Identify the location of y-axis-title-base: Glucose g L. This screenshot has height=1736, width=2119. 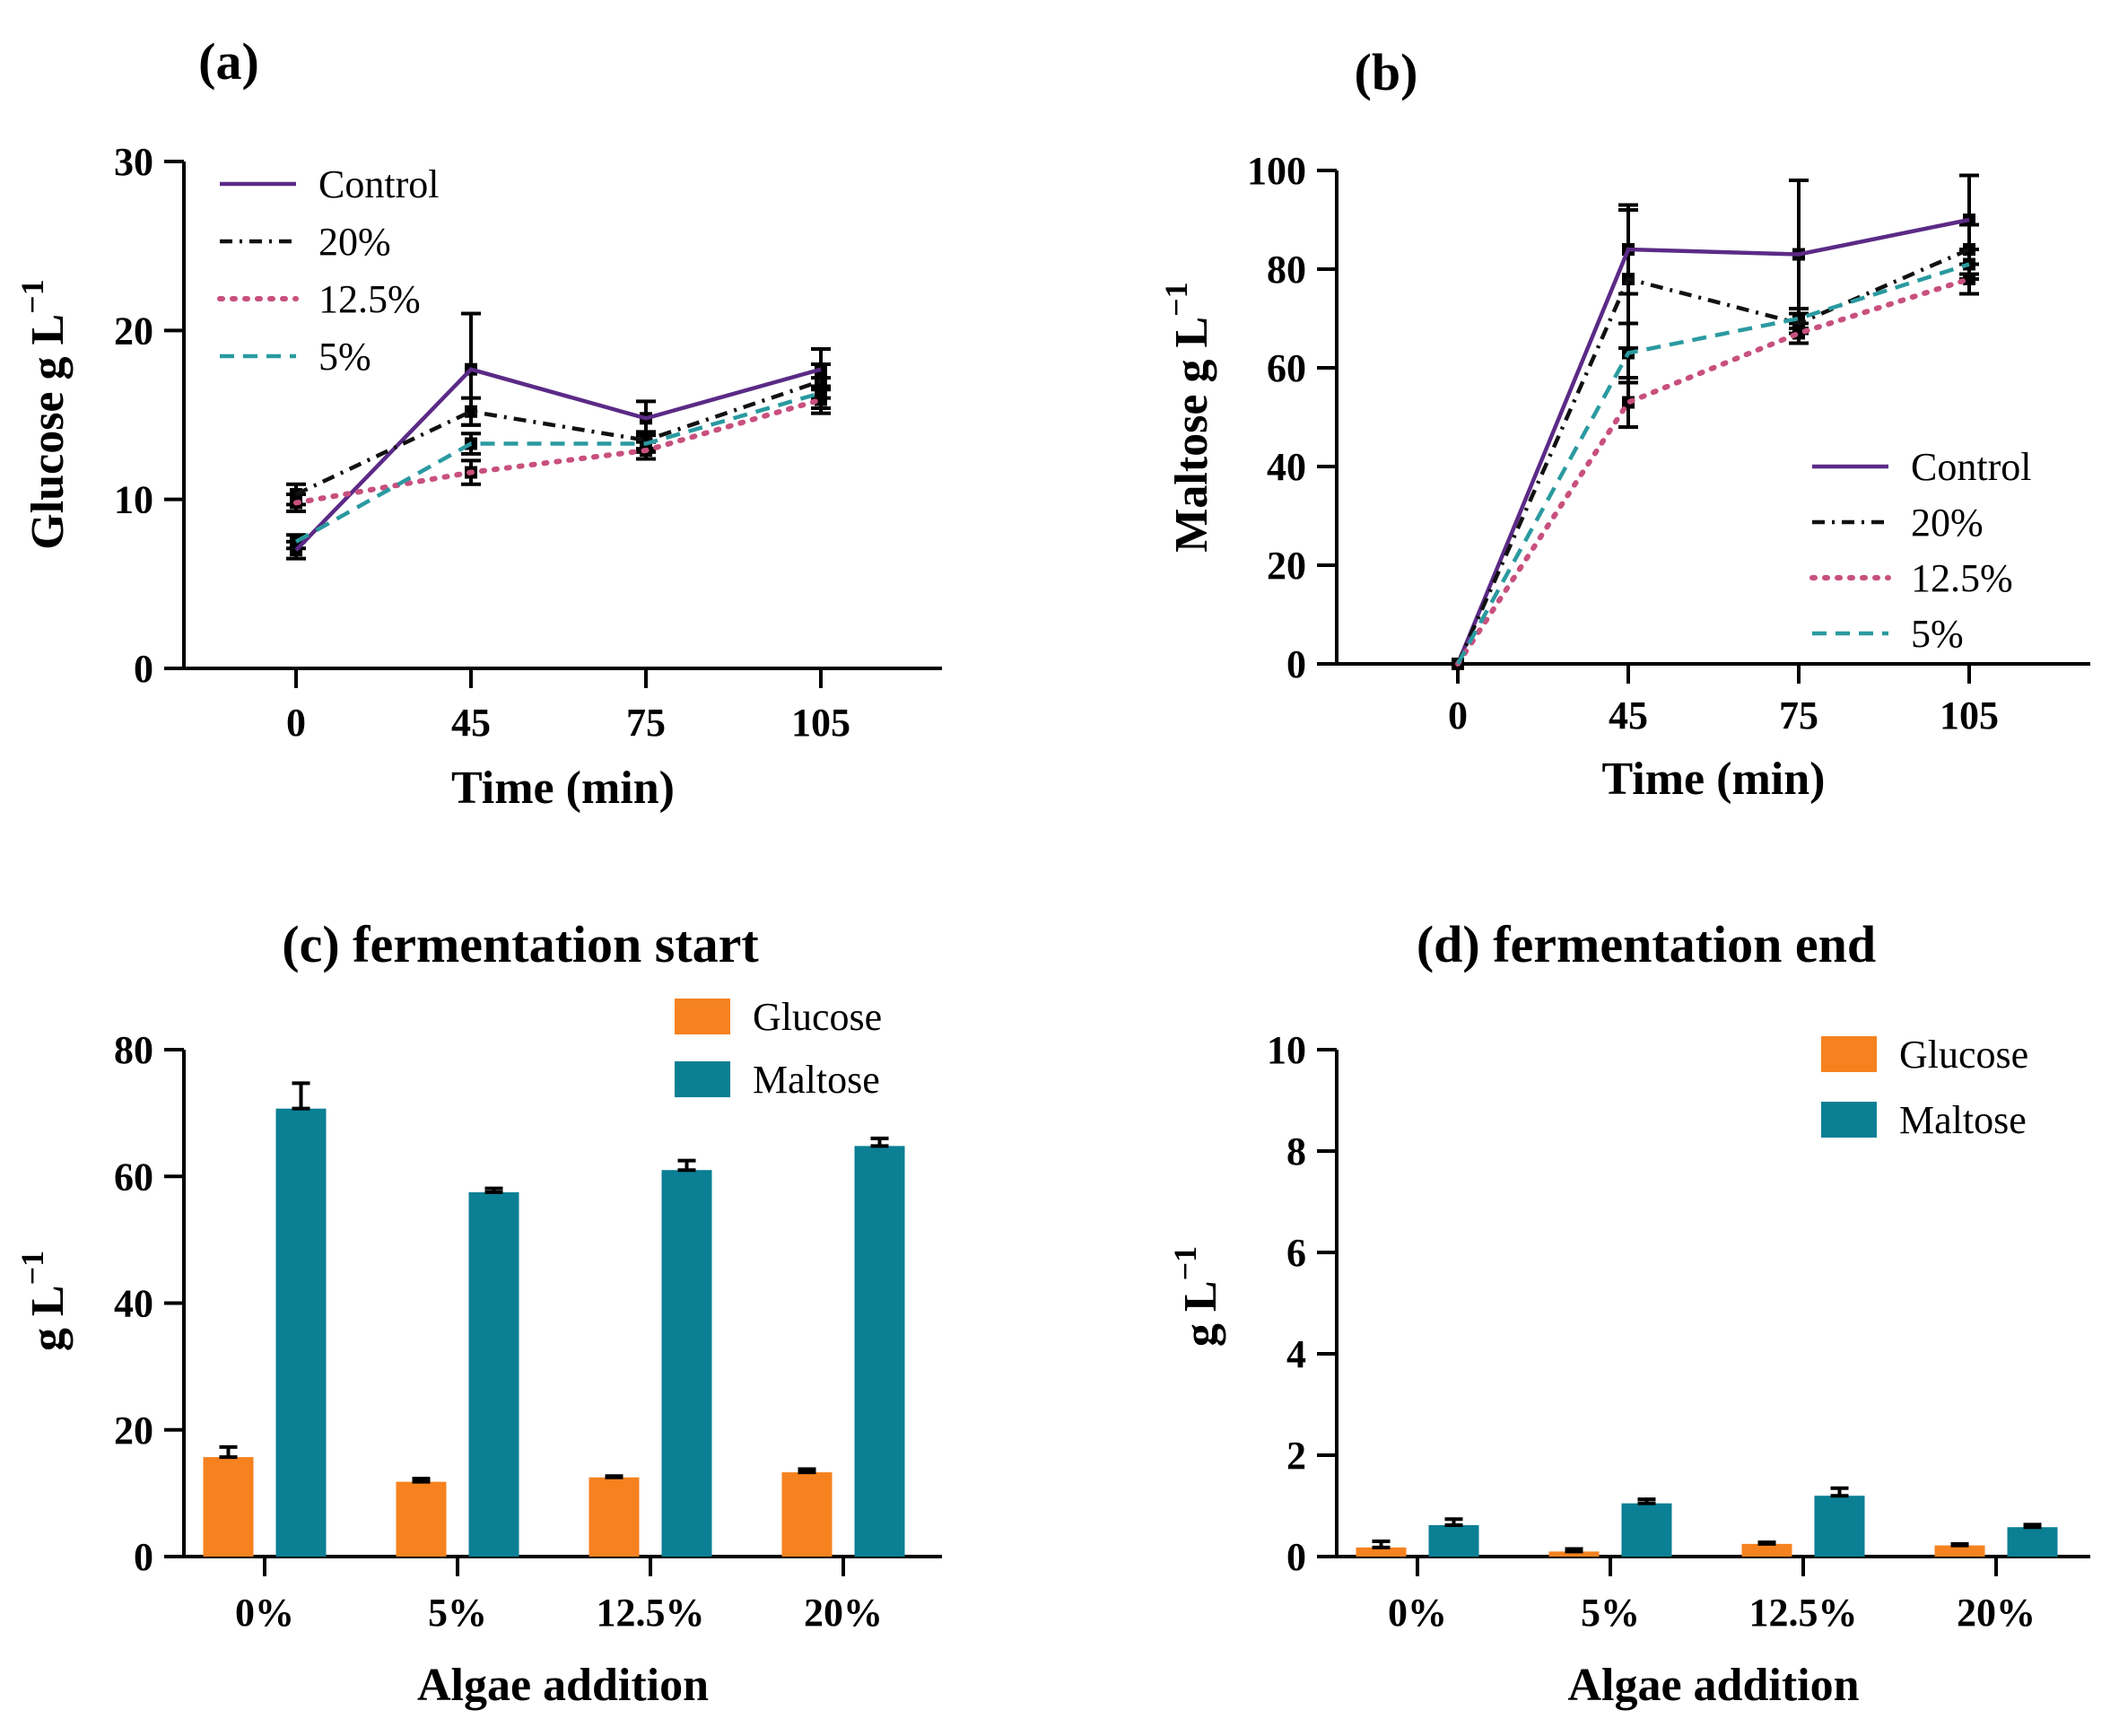
(48, 432).